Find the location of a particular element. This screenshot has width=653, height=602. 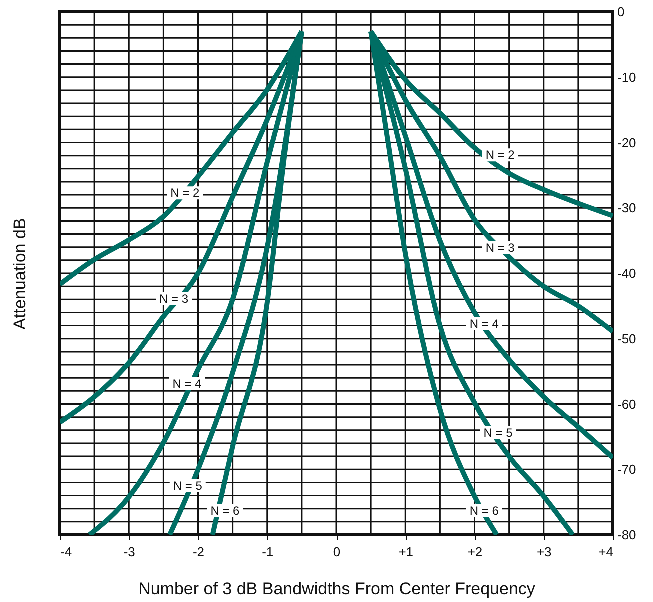

x-tick-label: -3 is located at coordinates (130, 552).